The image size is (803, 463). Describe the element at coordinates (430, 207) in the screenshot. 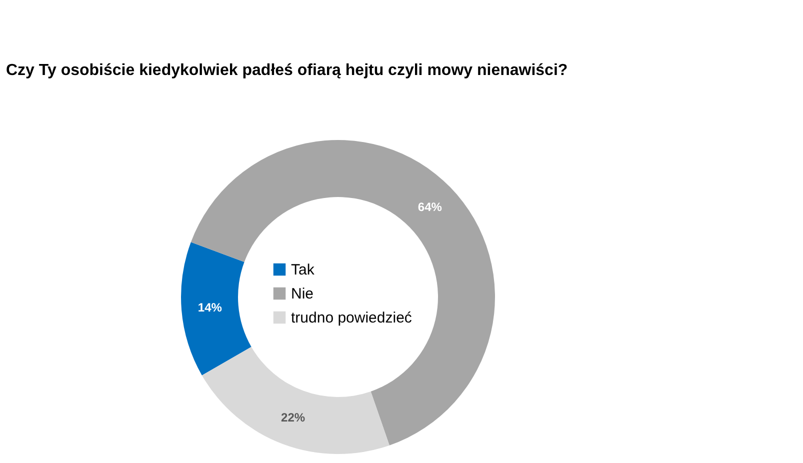

I see `data-label: 64%` at that location.